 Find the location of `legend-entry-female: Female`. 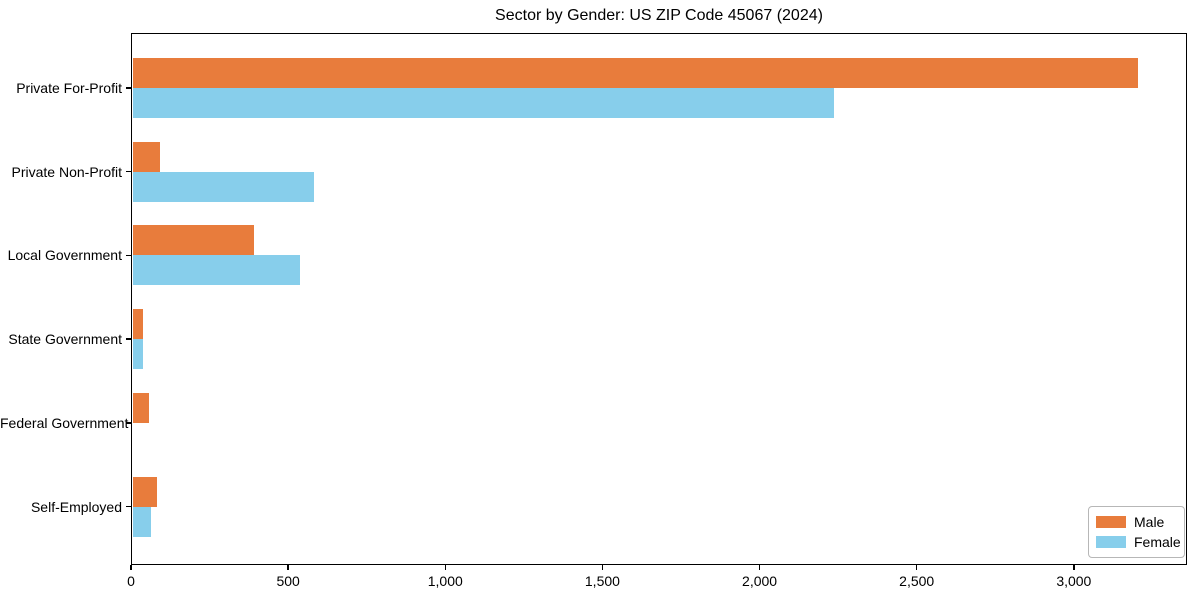

legend-entry-female: Female is located at coordinates (1138, 542).